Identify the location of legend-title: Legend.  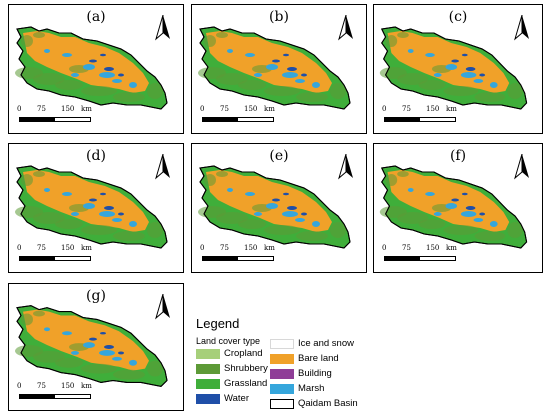
(218, 323).